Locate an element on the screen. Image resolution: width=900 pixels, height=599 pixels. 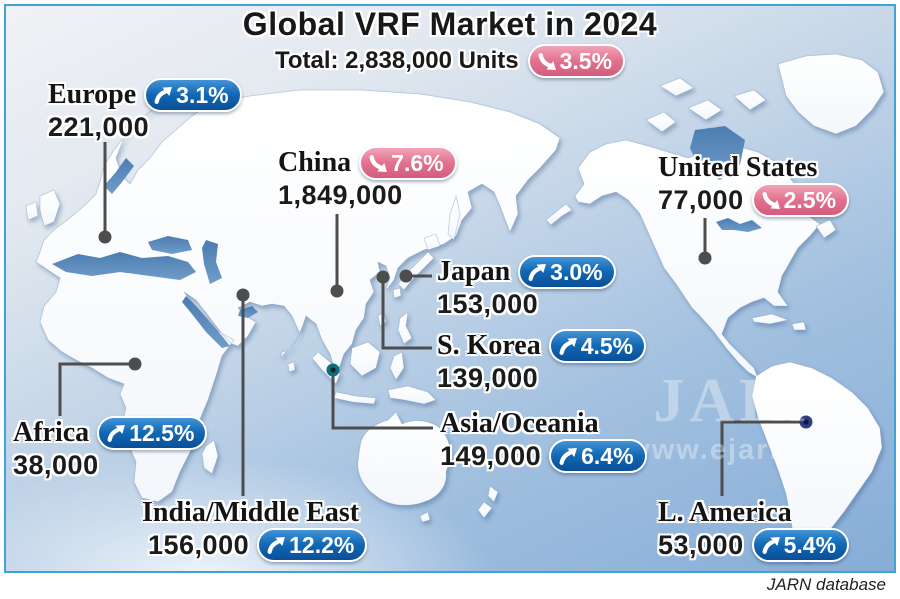
region-units: 1,849,000 is located at coordinates (340, 194).